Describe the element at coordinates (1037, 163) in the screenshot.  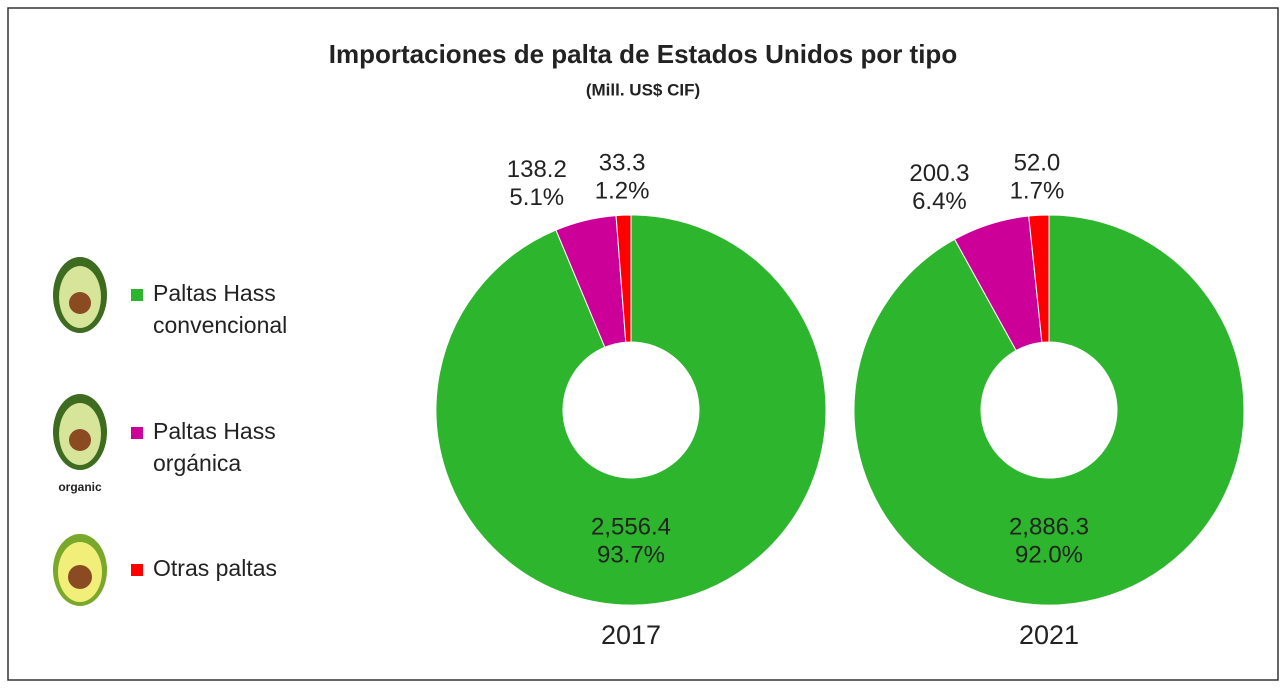
I see `value-label: 52.0` at that location.